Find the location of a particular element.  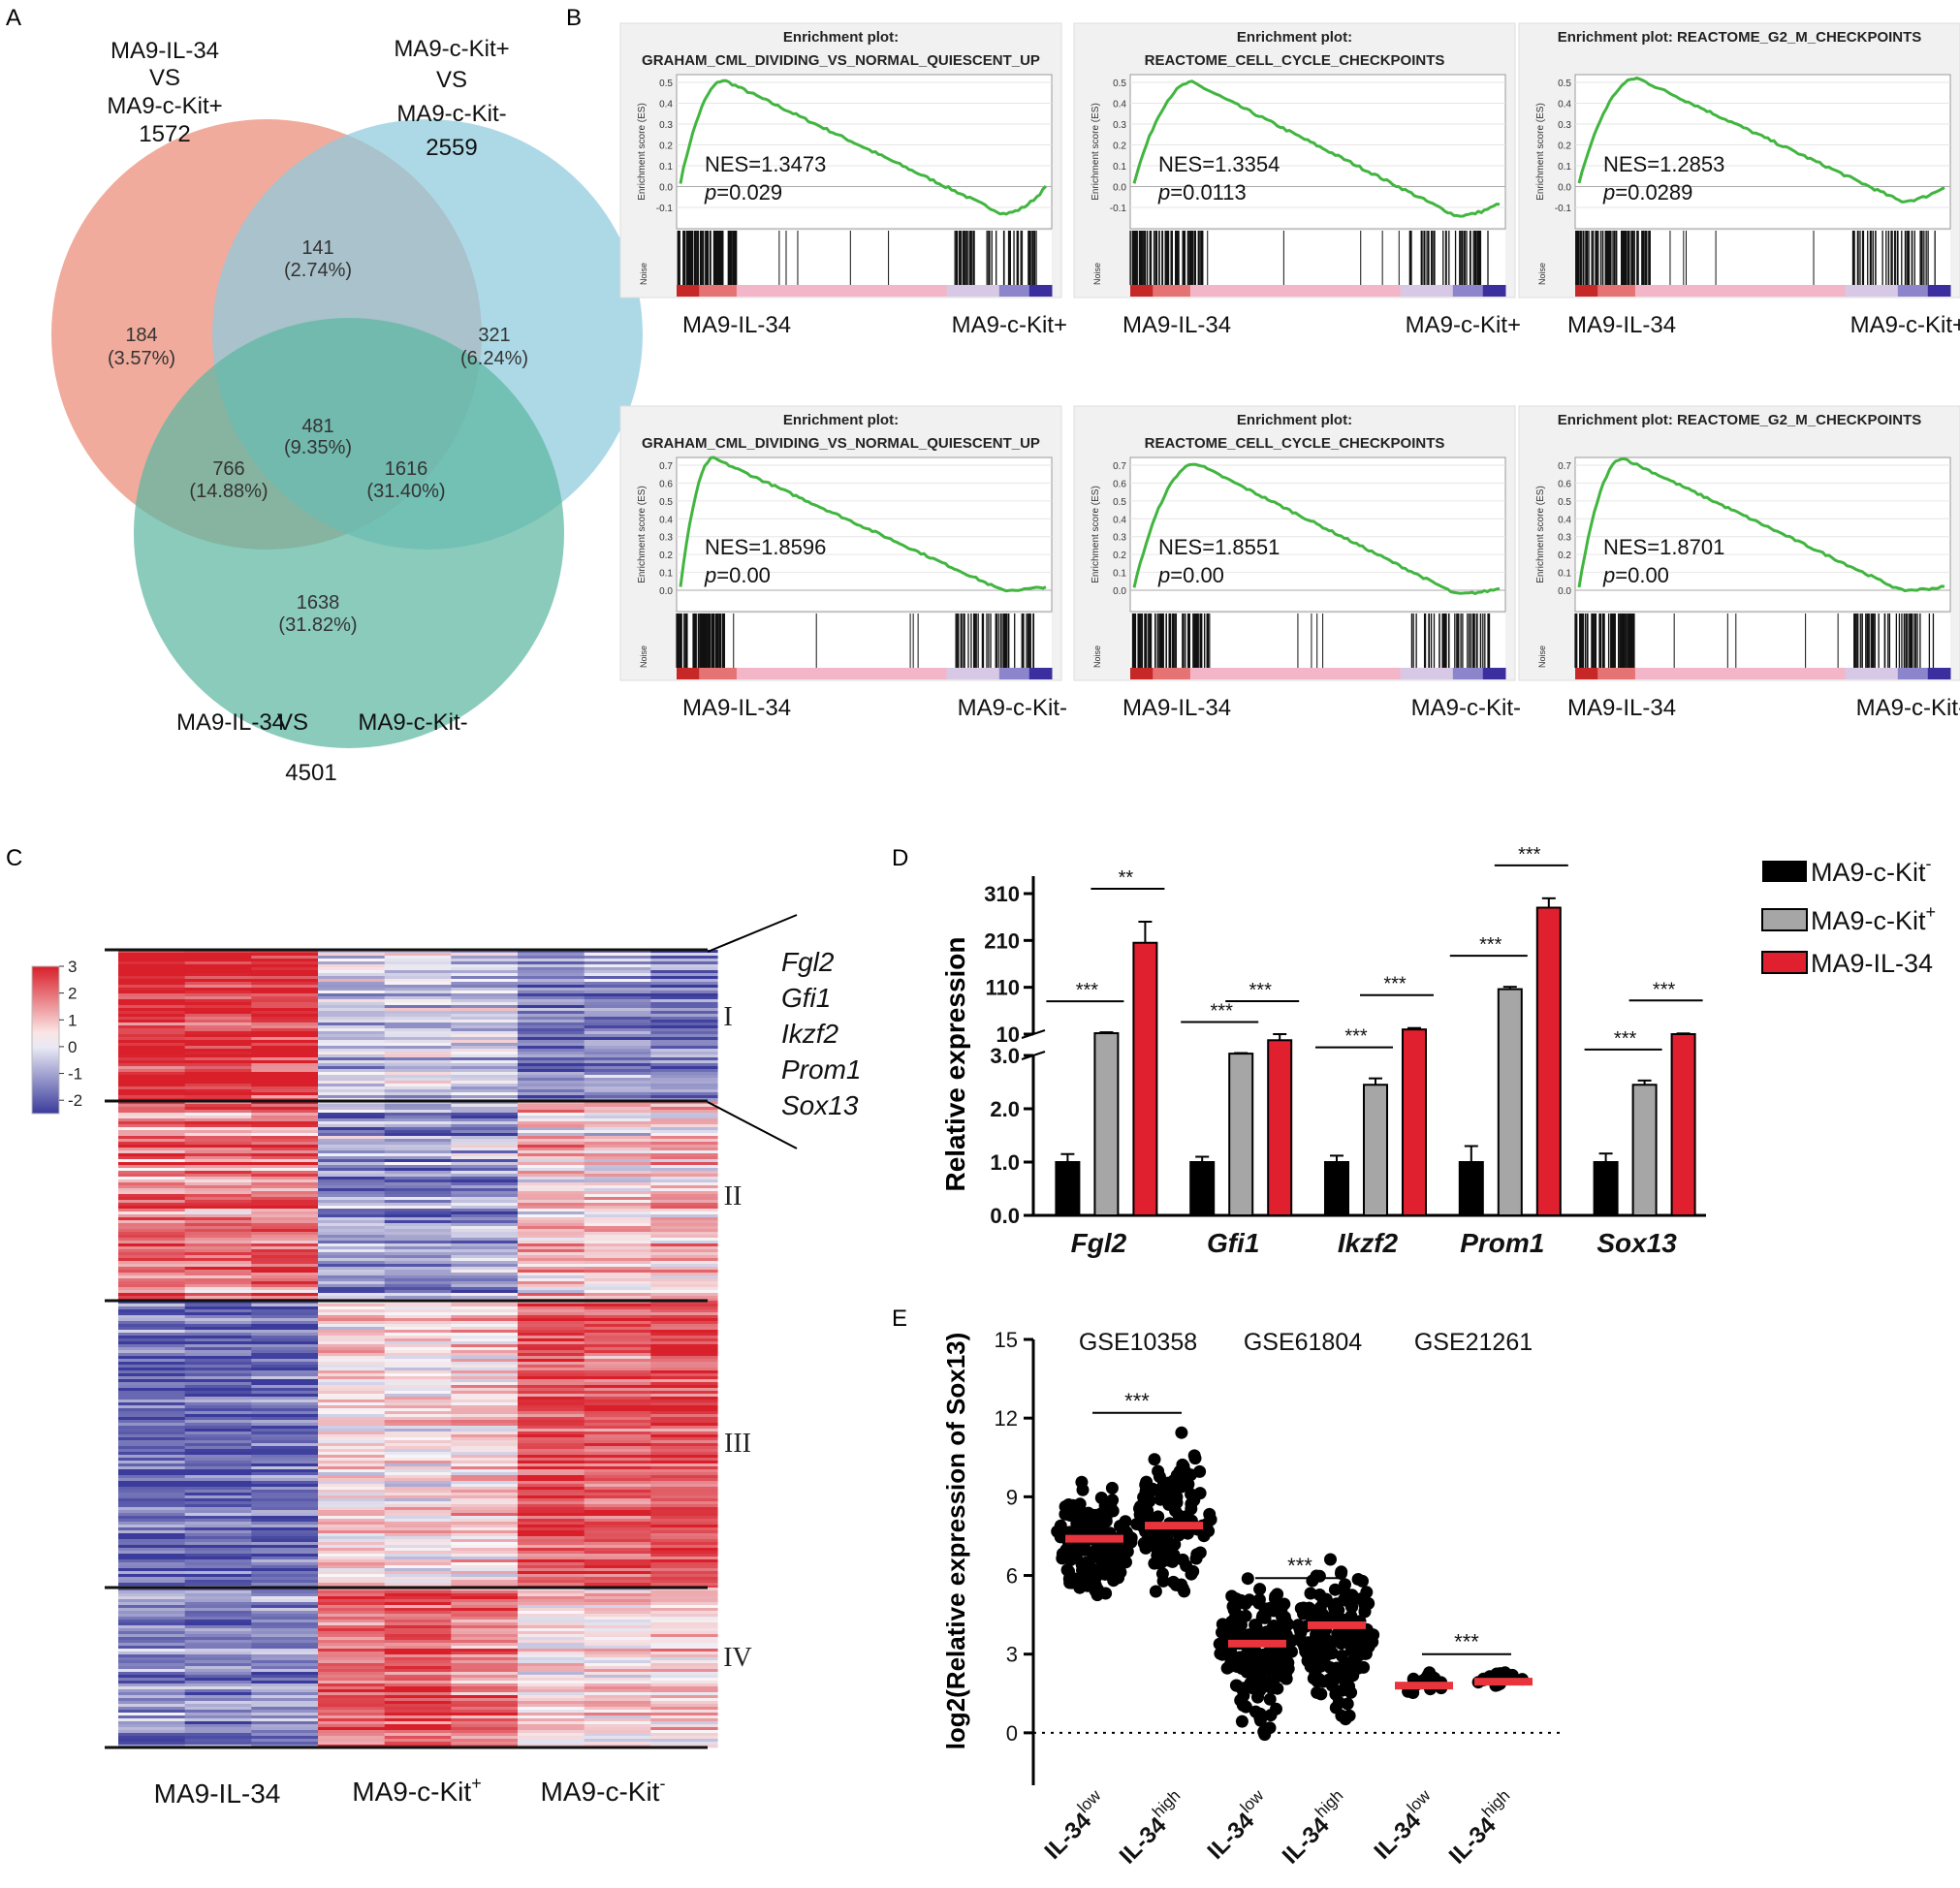

gsea-y-tick: 0.5 is located at coordinates (666, 84).